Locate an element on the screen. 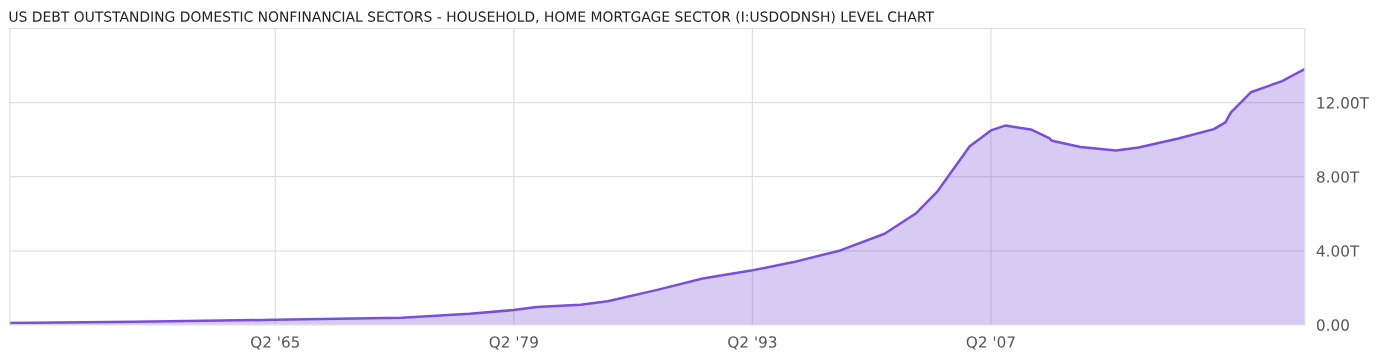 The width and height of the screenshot is (1400, 357). x-tick-label: Q2 '07 is located at coordinates (990, 343).